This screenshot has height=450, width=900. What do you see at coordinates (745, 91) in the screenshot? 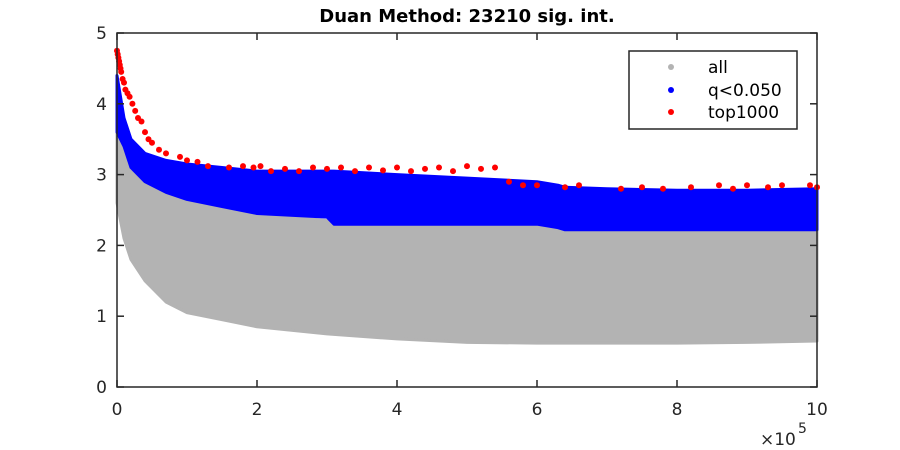
I see `legend-label-q-threshold: q<0.050` at bounding box center [745, 91].